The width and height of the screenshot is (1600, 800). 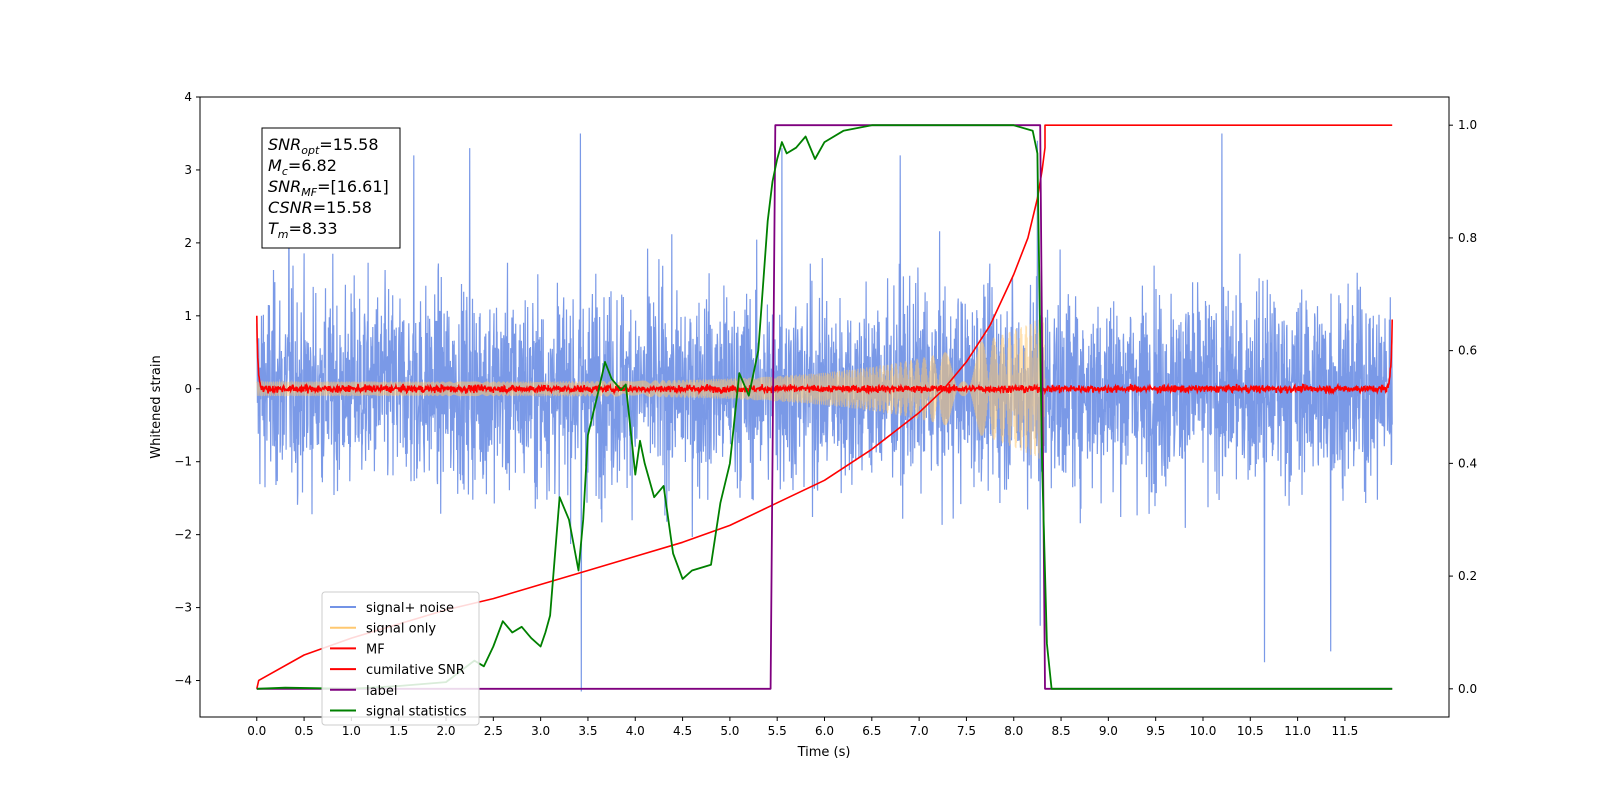 I want to click on x-tick-label: 0.5, so click(x=304, y=731).